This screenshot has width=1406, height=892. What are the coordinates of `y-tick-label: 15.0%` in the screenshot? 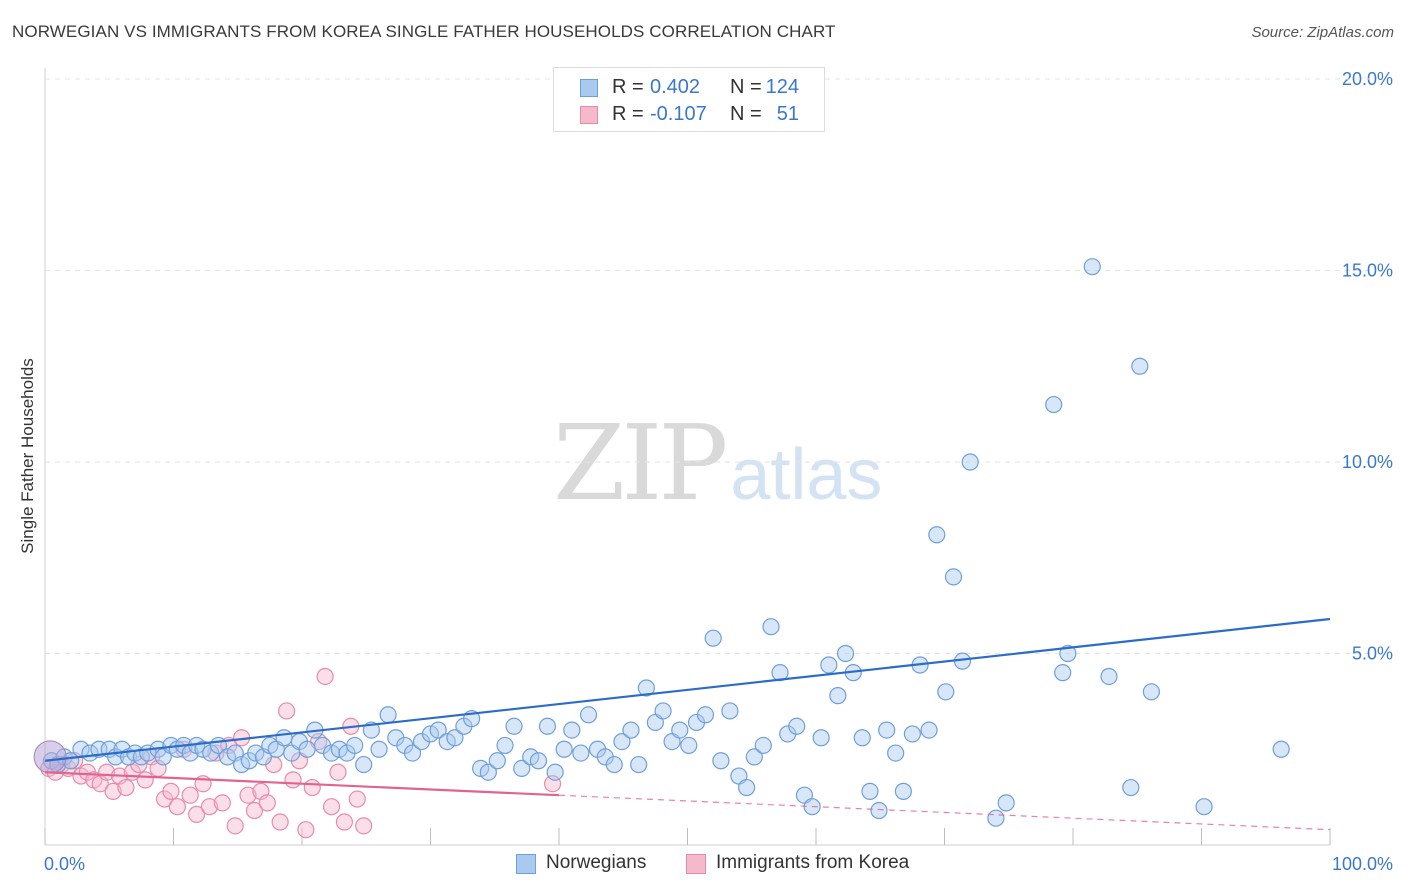 It's located at (1367, 271).